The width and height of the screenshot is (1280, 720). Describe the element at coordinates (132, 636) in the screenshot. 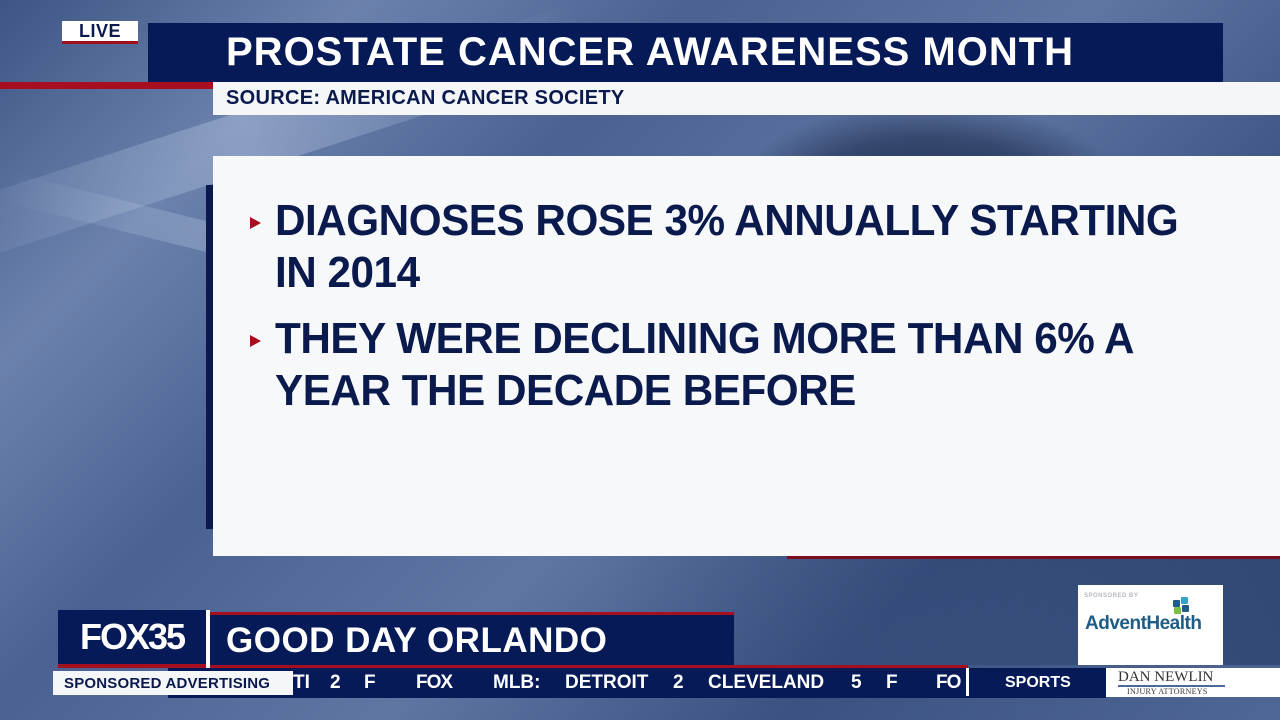

I see `station-logo-text: FOX35` at that location.